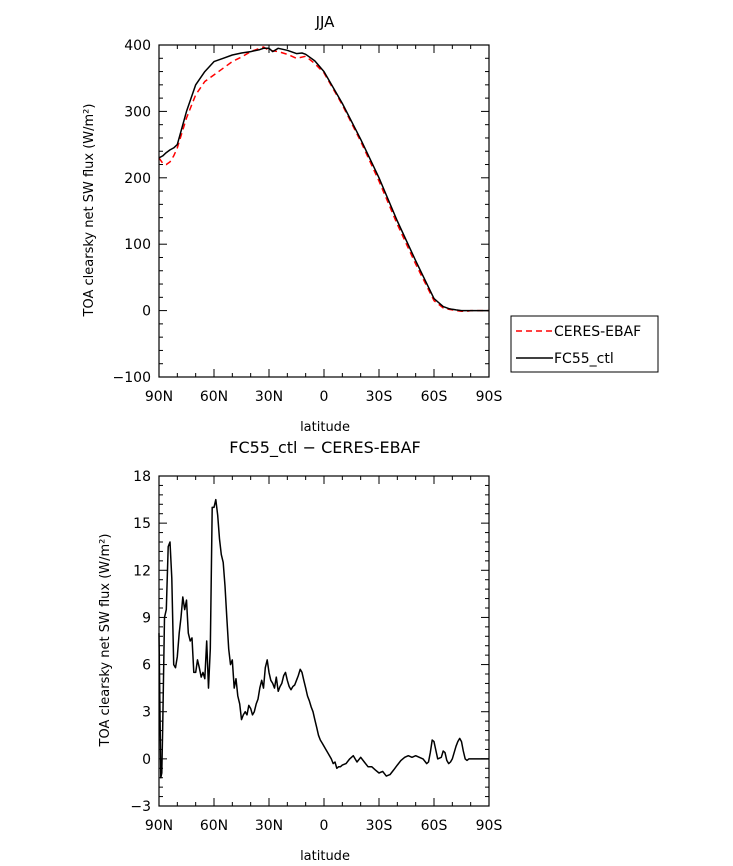  I want to click on series-line-fc55-ctl, so click(323, 179).